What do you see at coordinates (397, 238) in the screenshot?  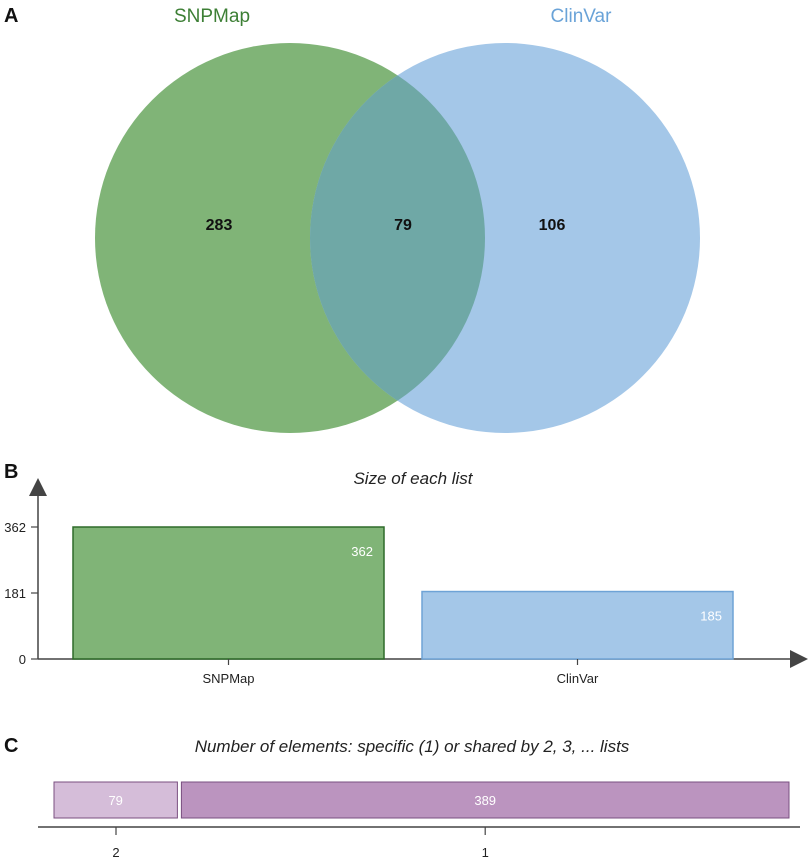 I see `overlap-region` at bounding box center [397, 238].